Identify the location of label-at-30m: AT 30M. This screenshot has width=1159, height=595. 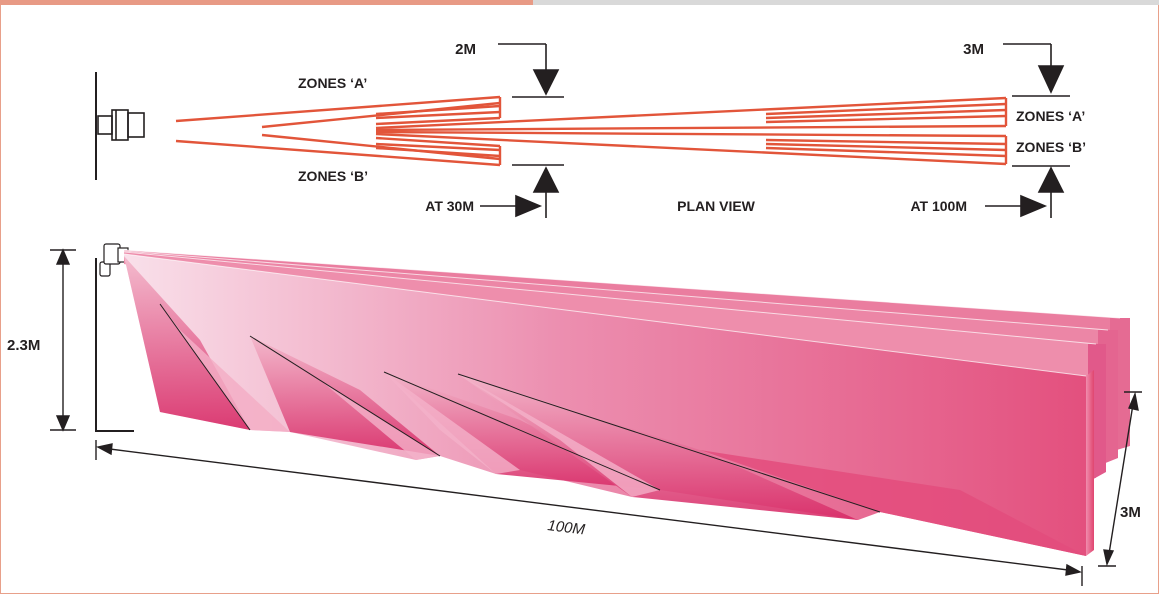
(449, 206).